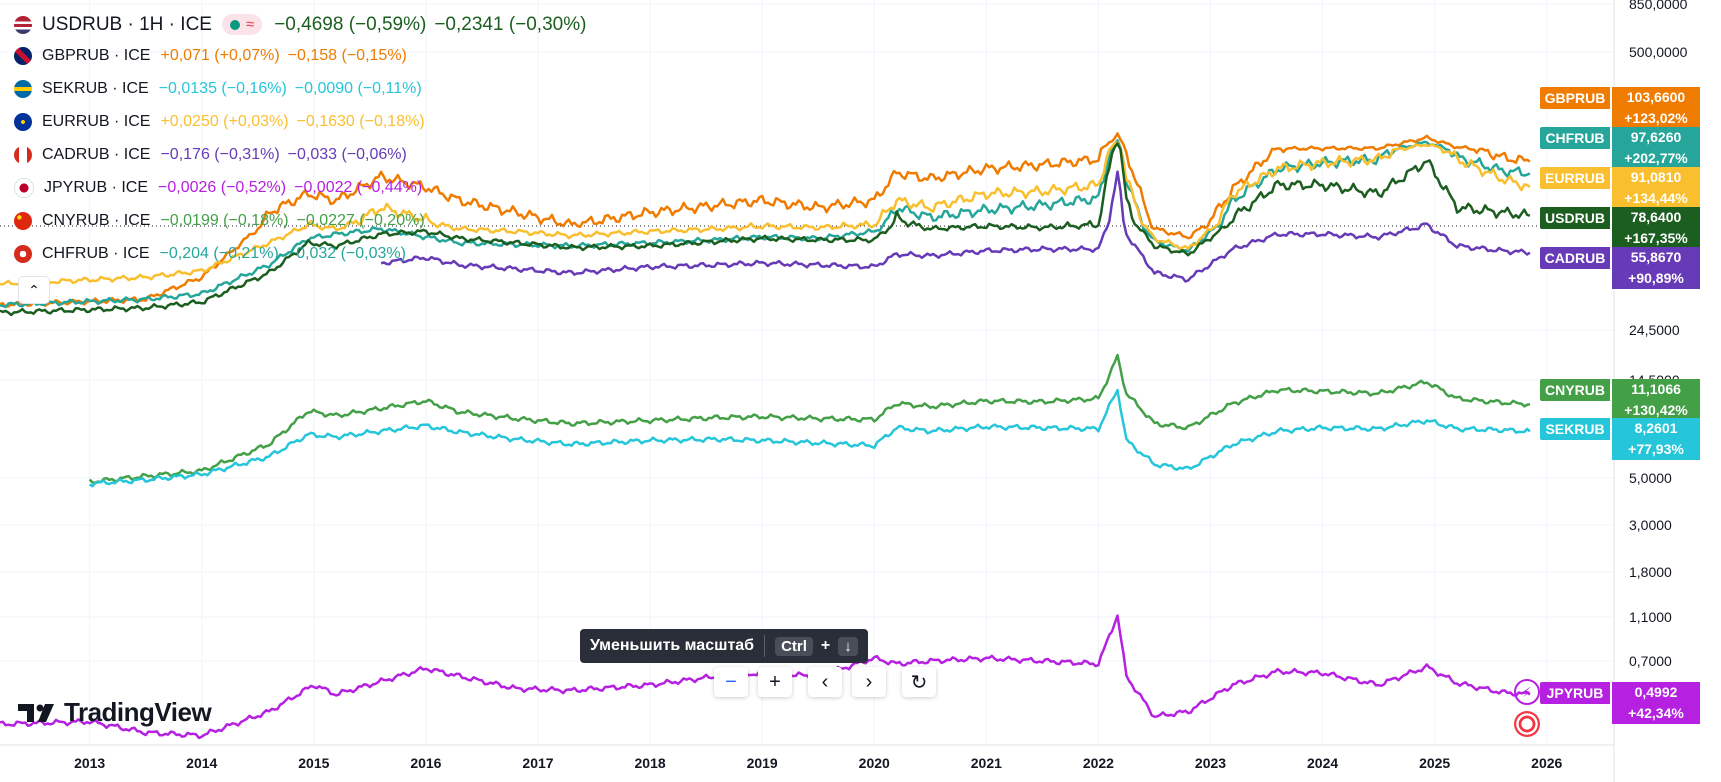 The image size is (1721, 782). Describe the element at coordinates (96, 253) in the screenshot. I see `legend-label: CHFRUB · ICE` at that location.